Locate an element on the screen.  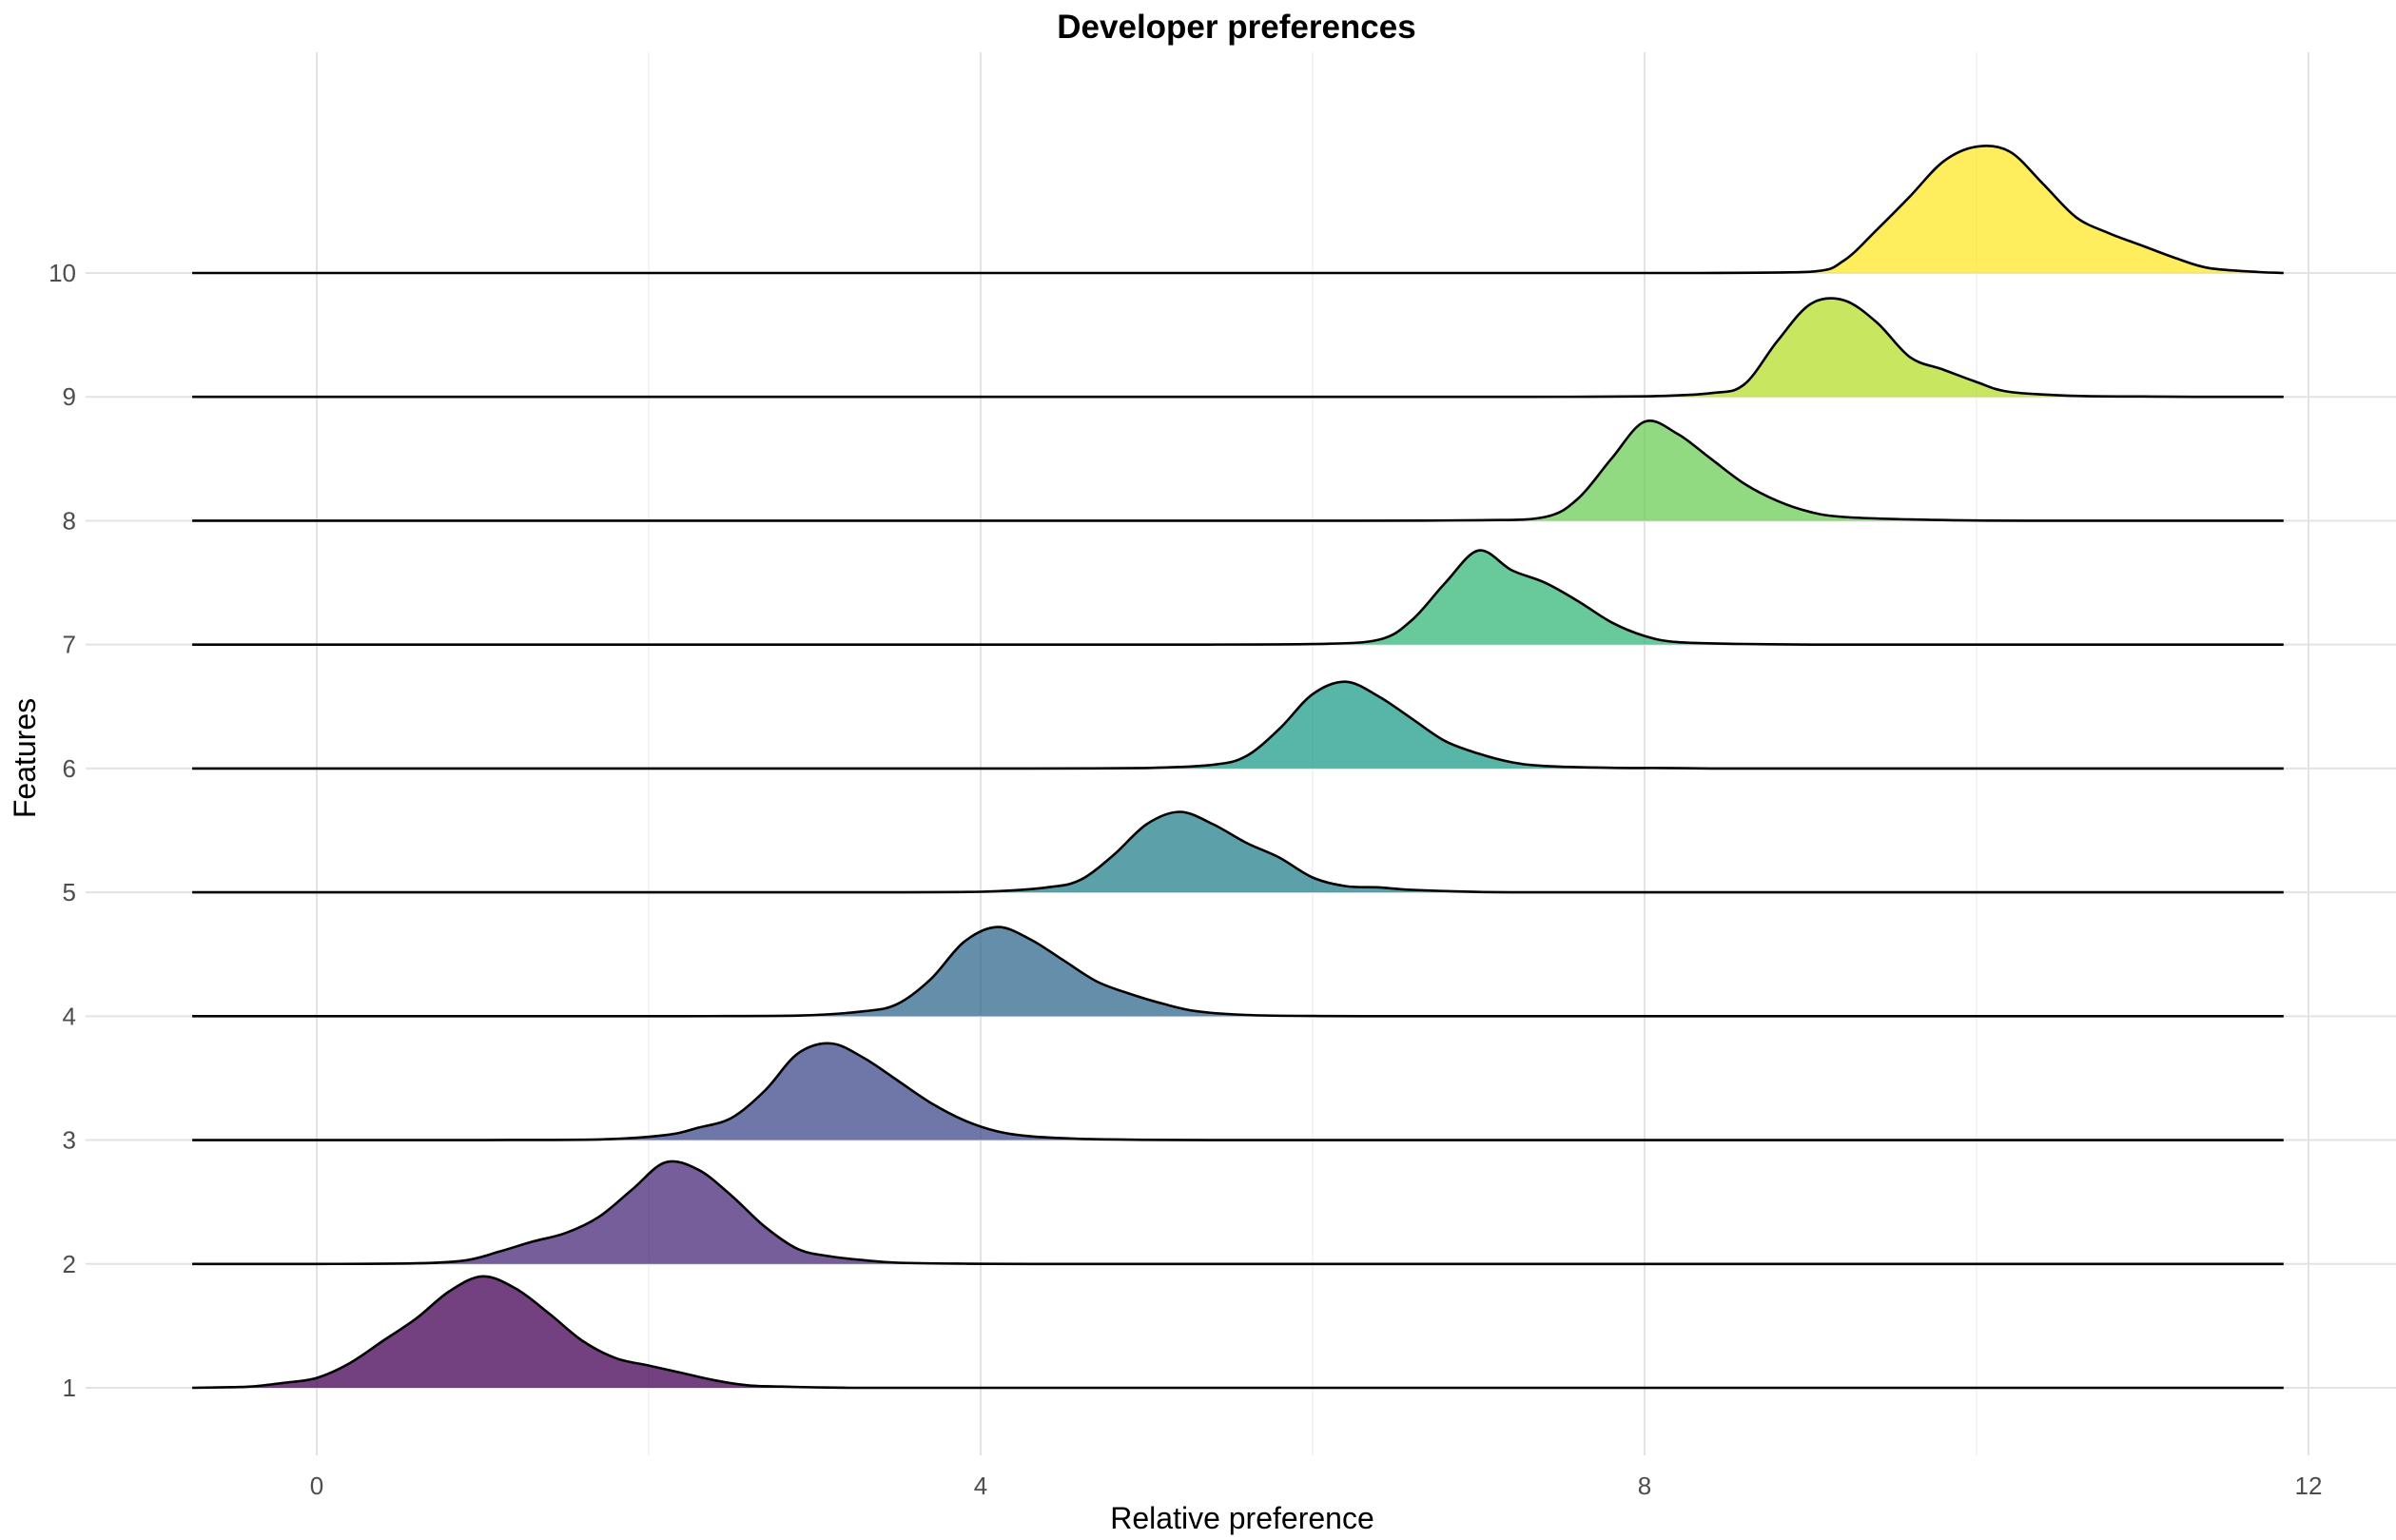
x-tick-label: 4 is located at coordinates (980, 1486).